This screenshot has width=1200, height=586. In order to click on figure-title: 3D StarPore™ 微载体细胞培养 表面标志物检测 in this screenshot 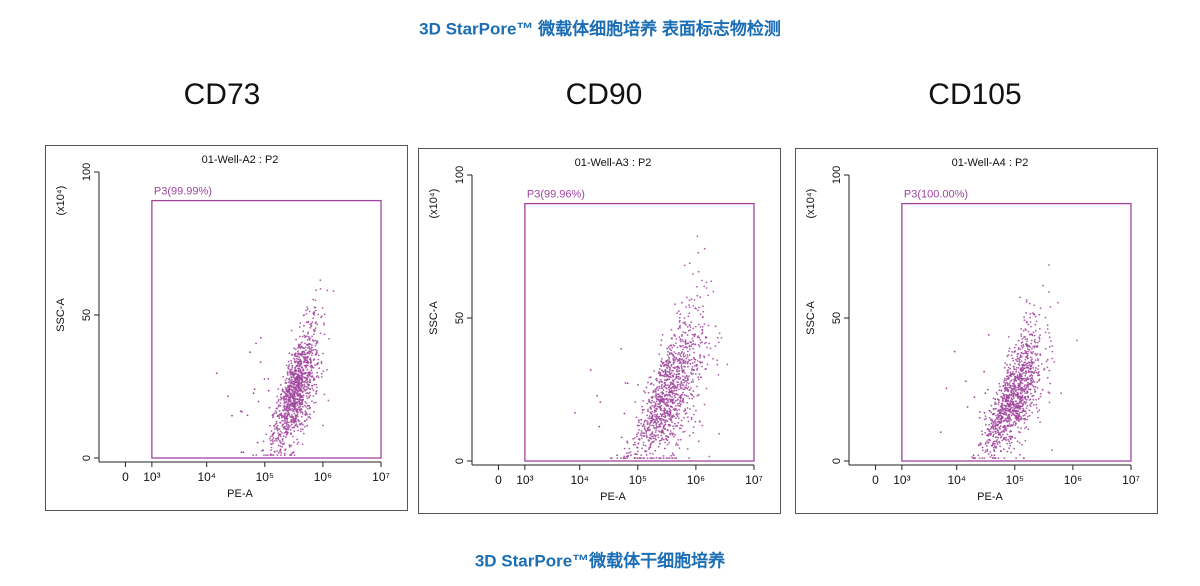, I will do `click(600, 28)`.